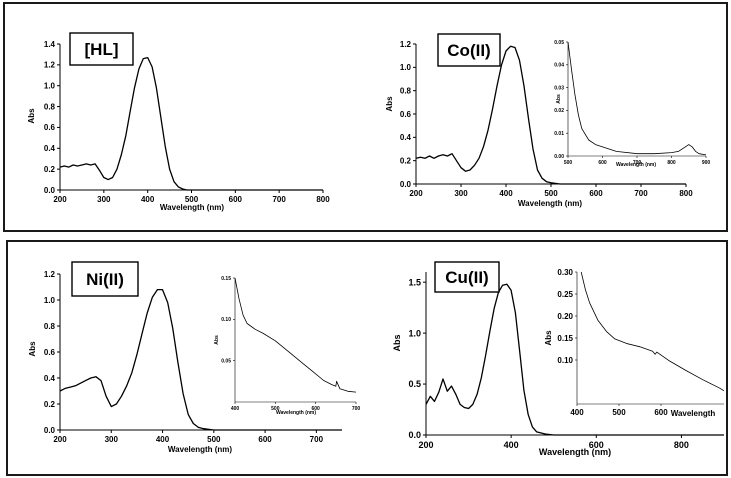 The height and width of the screenshot is (478, 731). I want to click on chart-1-x-tick-label: 300, so click(104, 199).